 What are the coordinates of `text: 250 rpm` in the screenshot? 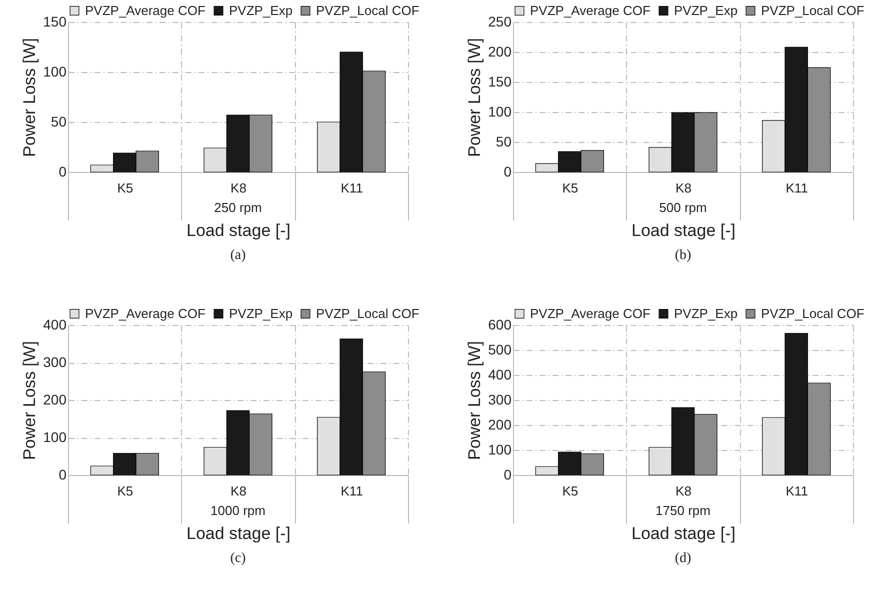 It's located at (238, 207).